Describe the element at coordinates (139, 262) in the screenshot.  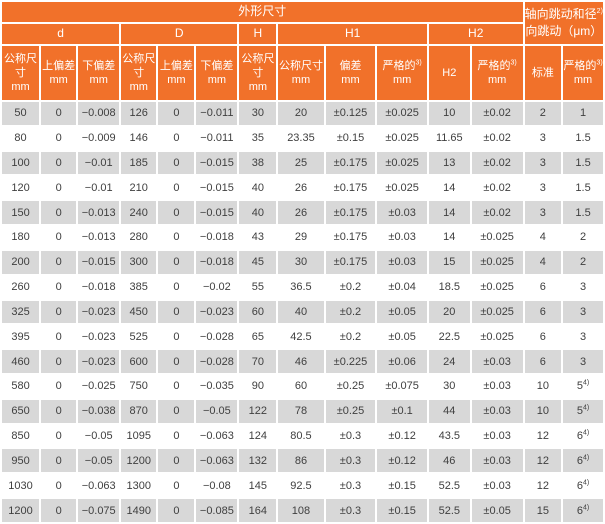
I see `table-cell: 300` at that location.